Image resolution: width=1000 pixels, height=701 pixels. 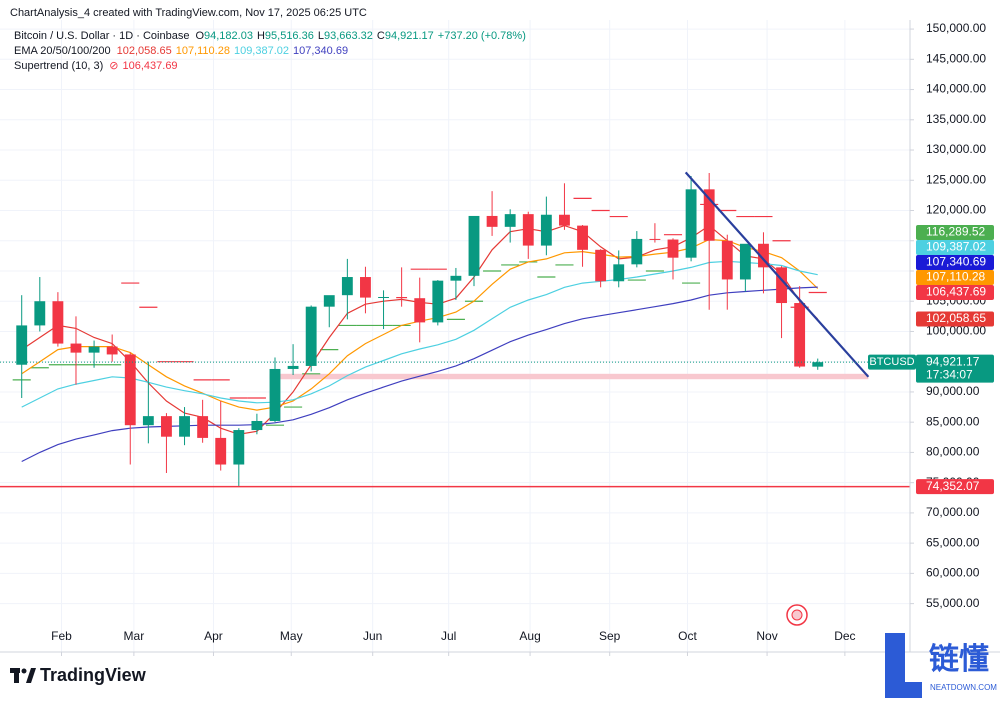 I want to click on x-tick-label: May, so click(x=291, y=636).